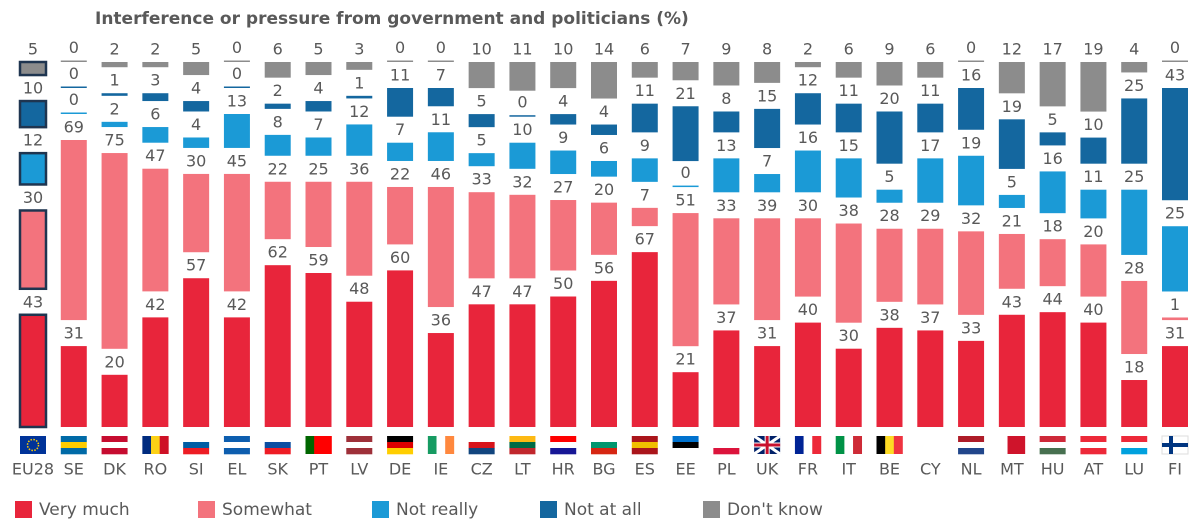 This screenshot has width=1193, height=526. I want to click on data-label: 31, so click(767, 333).